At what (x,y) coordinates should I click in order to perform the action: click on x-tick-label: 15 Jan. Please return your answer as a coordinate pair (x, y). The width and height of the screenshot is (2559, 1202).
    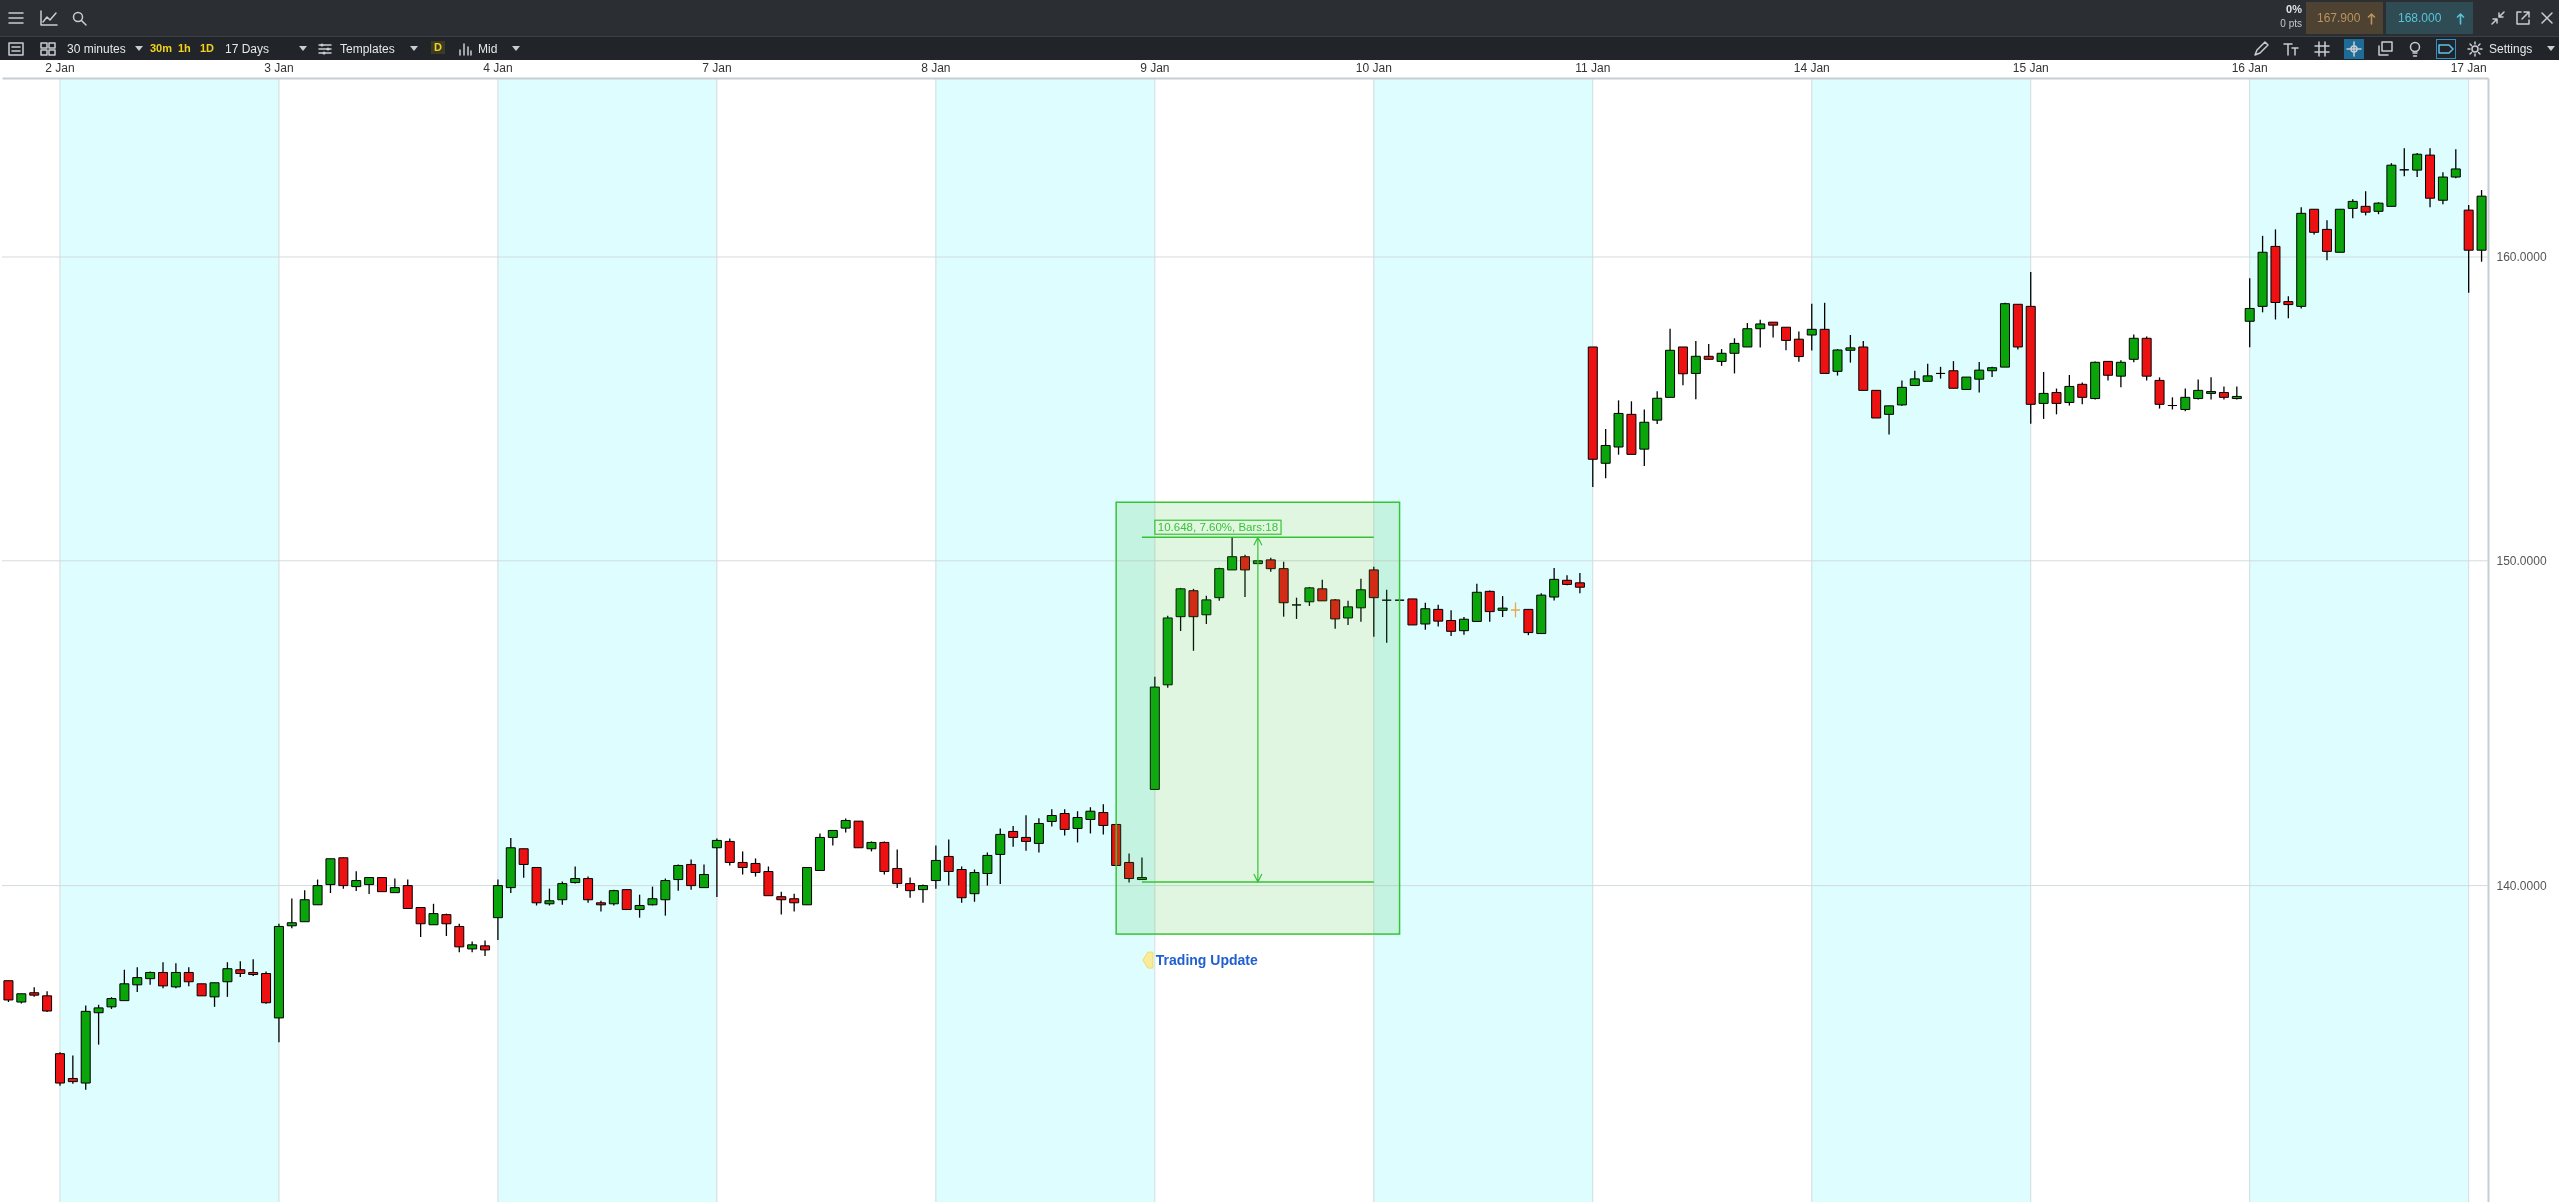
    Looking at the image, I should click on (2030, 67).